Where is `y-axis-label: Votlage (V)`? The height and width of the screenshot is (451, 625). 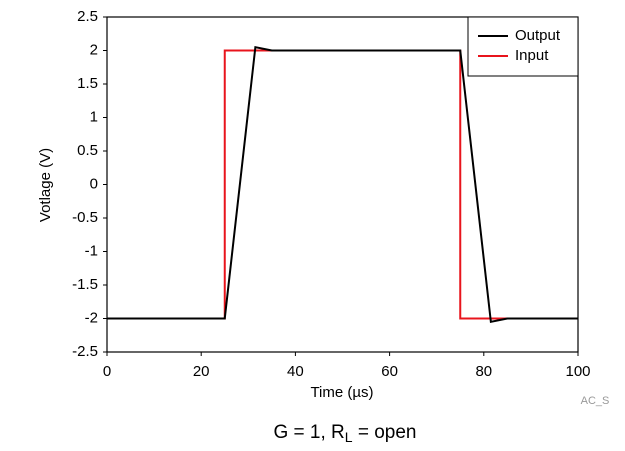
y-axis-label: Votlage (V) is located at coordinates (45, 185).